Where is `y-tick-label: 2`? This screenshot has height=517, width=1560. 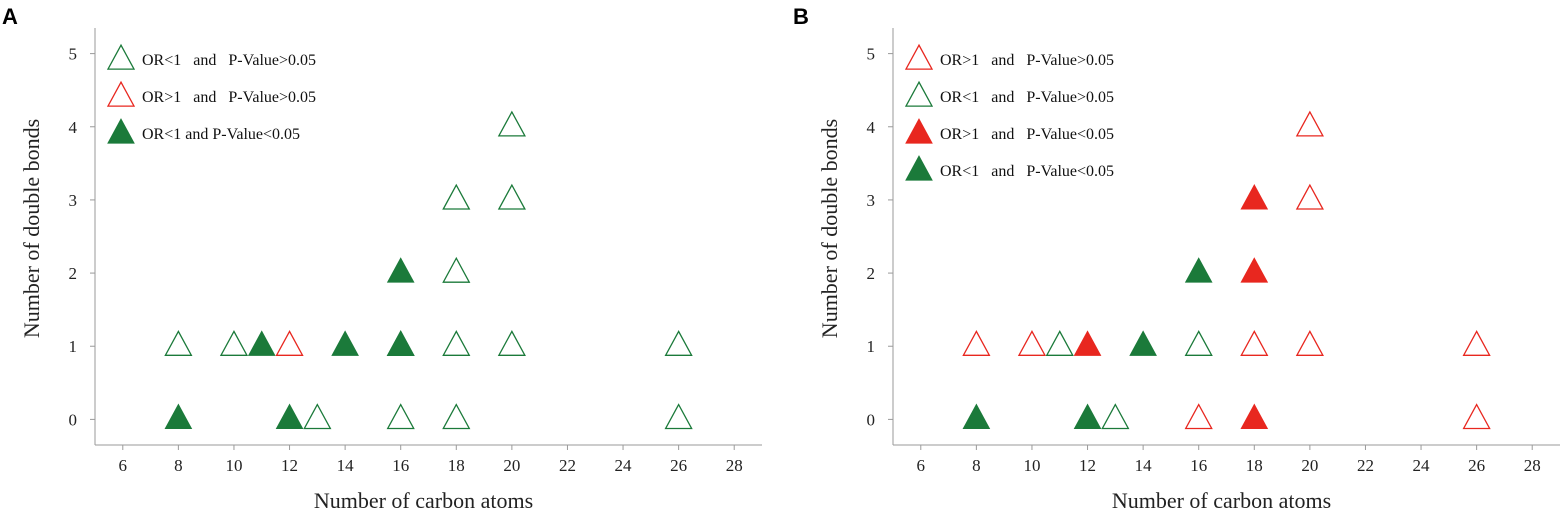 y-tick-label: 2 is located at coordinates (73, 273).